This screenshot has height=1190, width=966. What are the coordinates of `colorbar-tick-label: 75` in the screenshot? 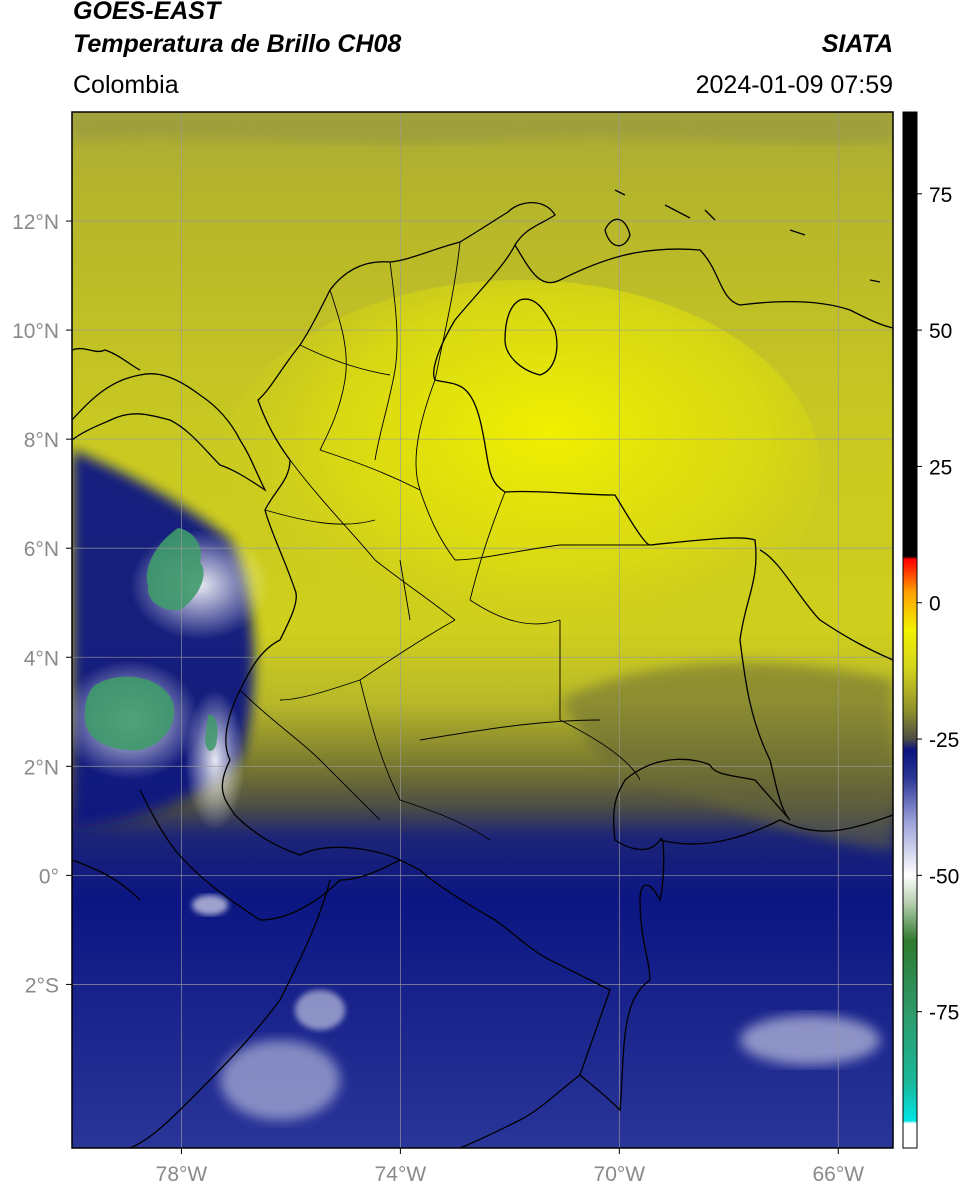 It's located at (940, 195).